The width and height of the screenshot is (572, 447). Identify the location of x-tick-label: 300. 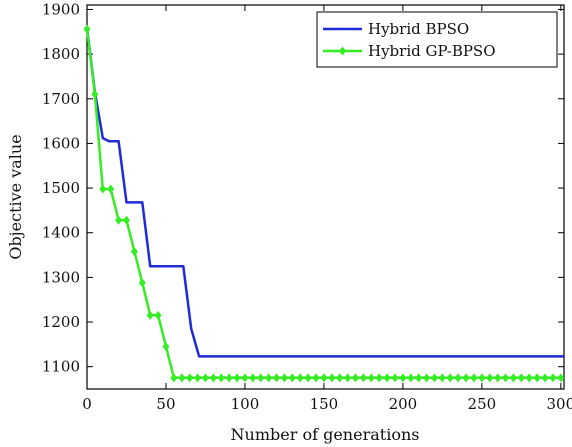
(559, 404).